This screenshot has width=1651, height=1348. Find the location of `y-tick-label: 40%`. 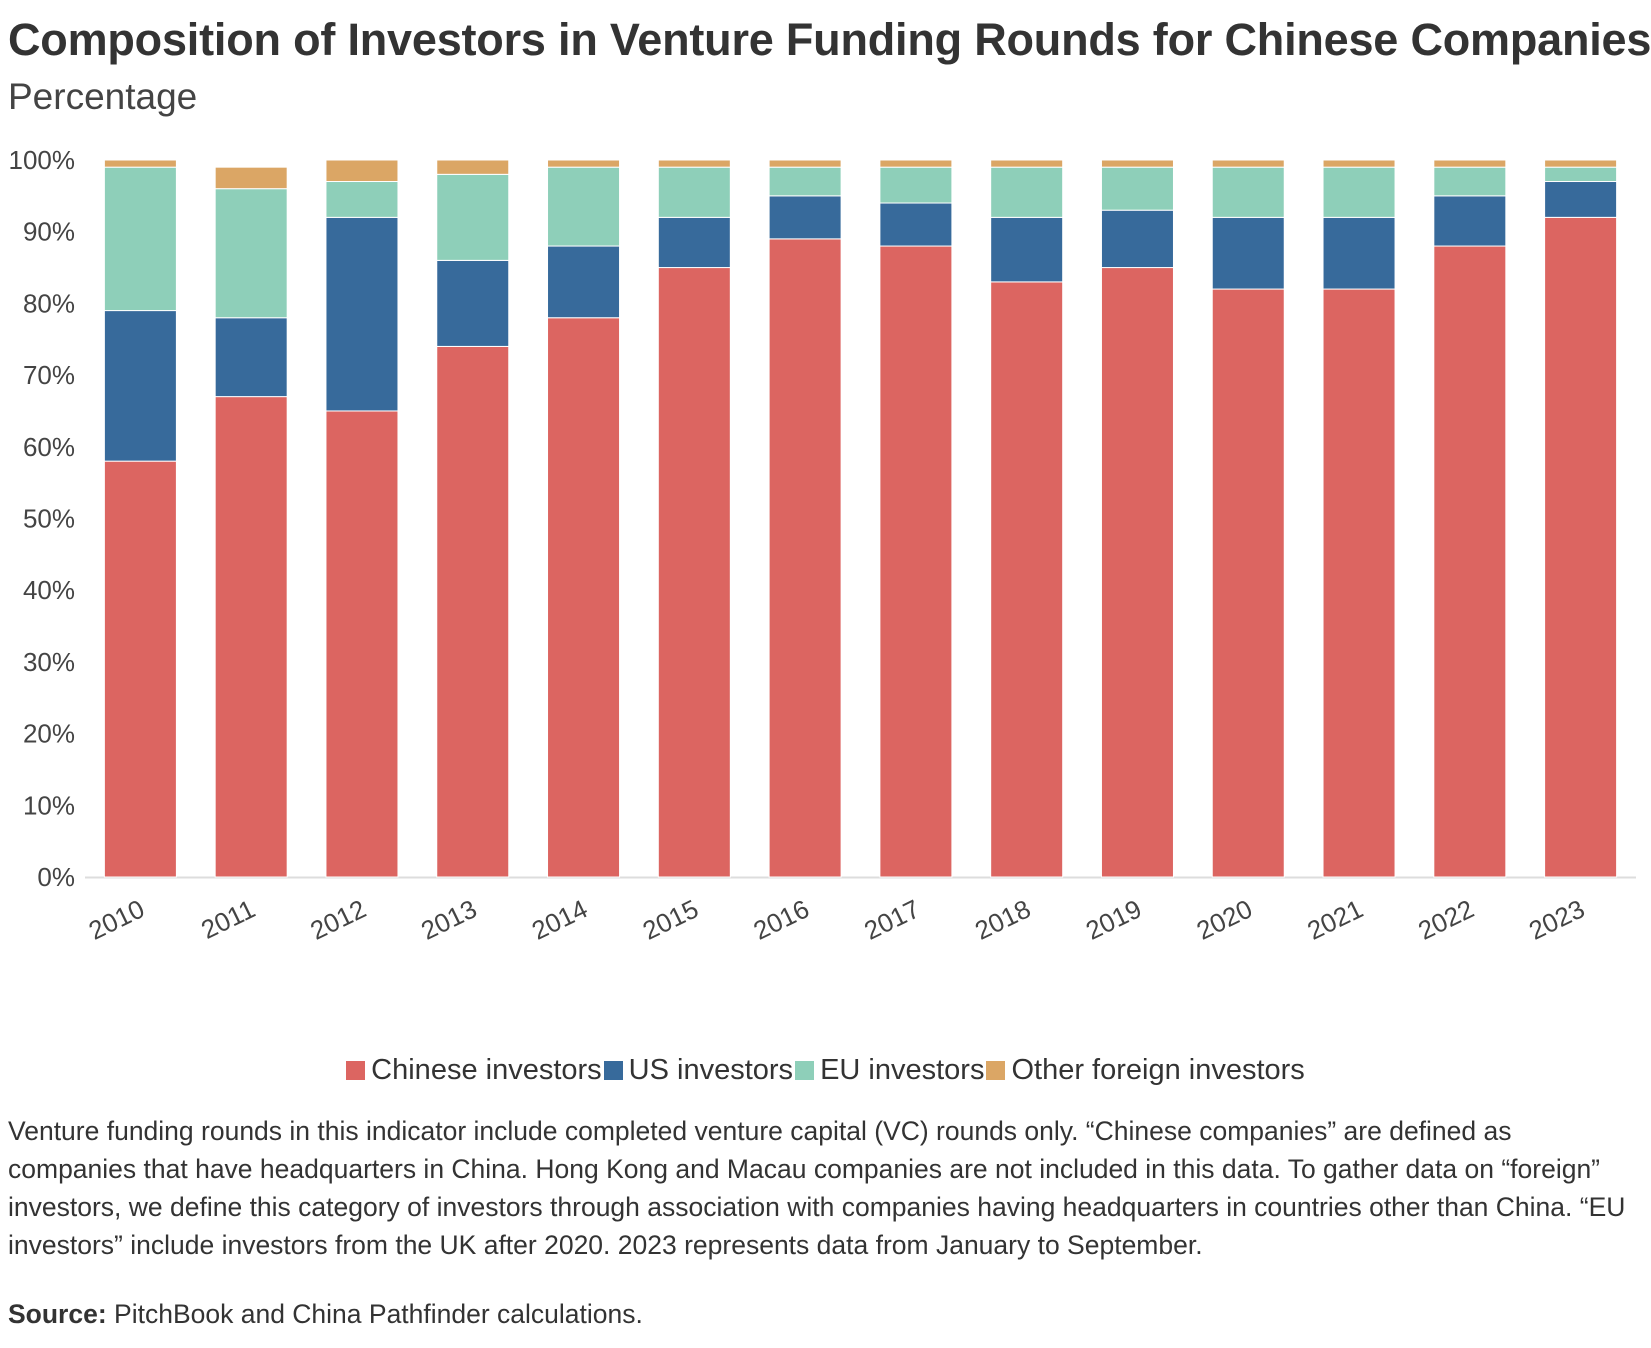

y-tick-label: 40% is located at coordinates (49, 590).